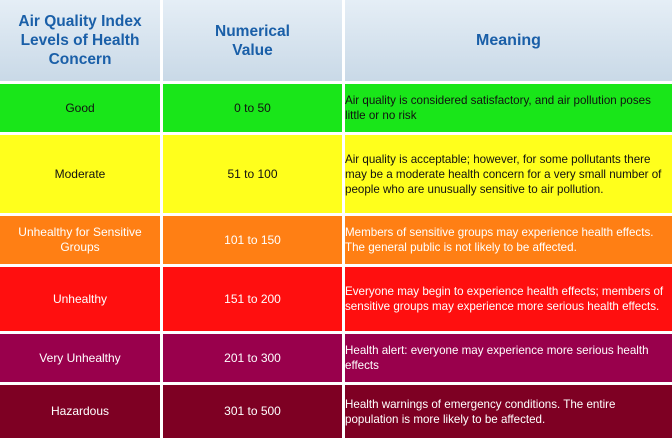  Describe the element at coordinates (254, 300) in the screenshot. I see `value-cell: 151 to 200` at that location.